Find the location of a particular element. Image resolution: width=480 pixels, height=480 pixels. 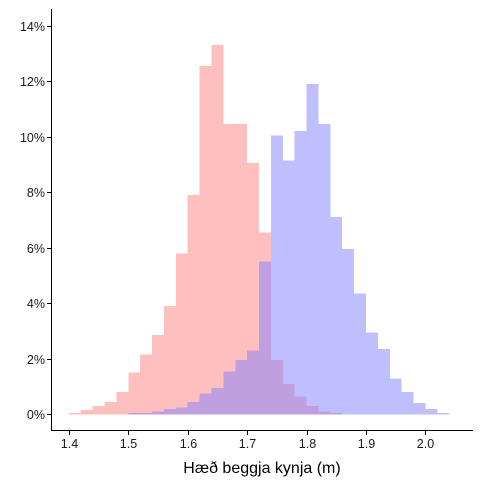

x-tick-label: 1.8 is located at coordinates (307, 444).